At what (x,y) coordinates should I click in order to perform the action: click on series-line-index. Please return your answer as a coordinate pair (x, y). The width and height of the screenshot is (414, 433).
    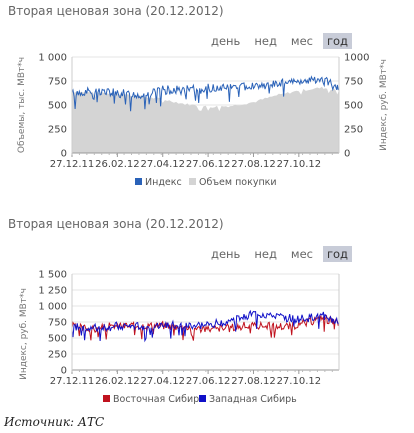
    Looking at the image, I should click on (205, 93).